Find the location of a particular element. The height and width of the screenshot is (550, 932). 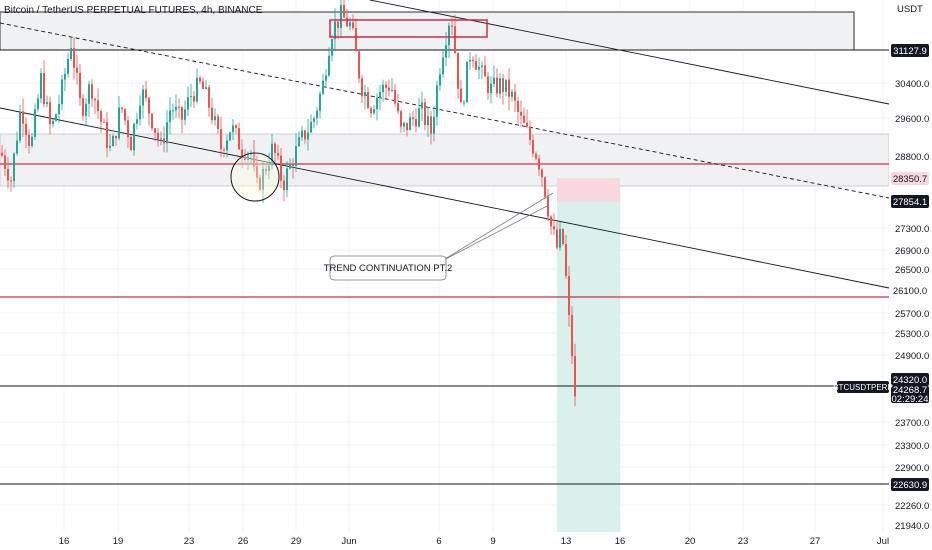

x-tick-label: 27 is located at coordinates (815, 541).